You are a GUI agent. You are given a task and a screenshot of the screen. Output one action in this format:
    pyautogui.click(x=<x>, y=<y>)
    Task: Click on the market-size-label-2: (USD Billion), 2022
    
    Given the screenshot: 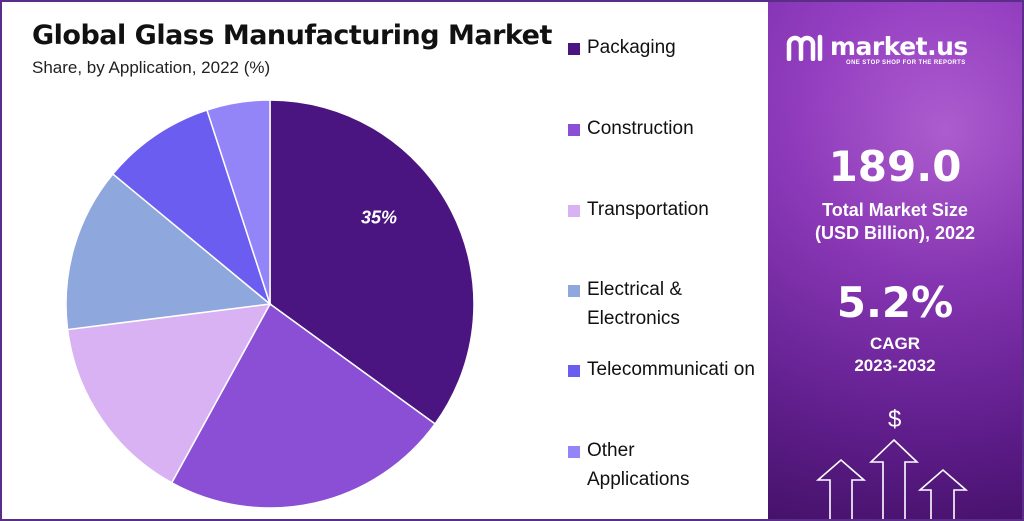 What is the action you would take?
    pyautogui.click(x=895, y=233)
    